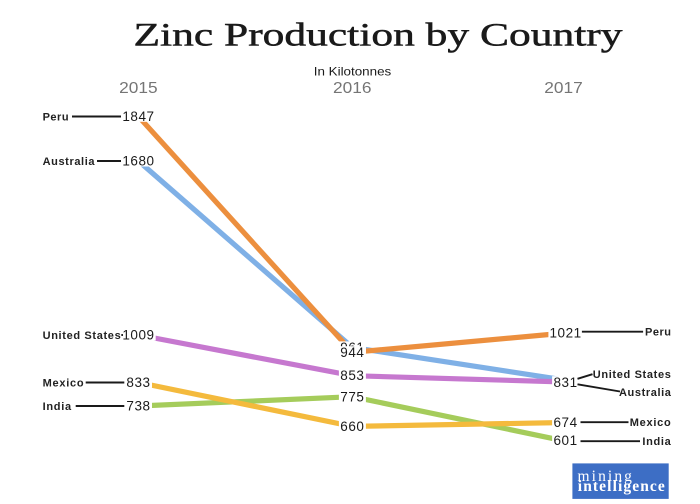  Describe the element at coordinates (138, 116) in the screenshot. I see `svg-text: 1847` at that location.